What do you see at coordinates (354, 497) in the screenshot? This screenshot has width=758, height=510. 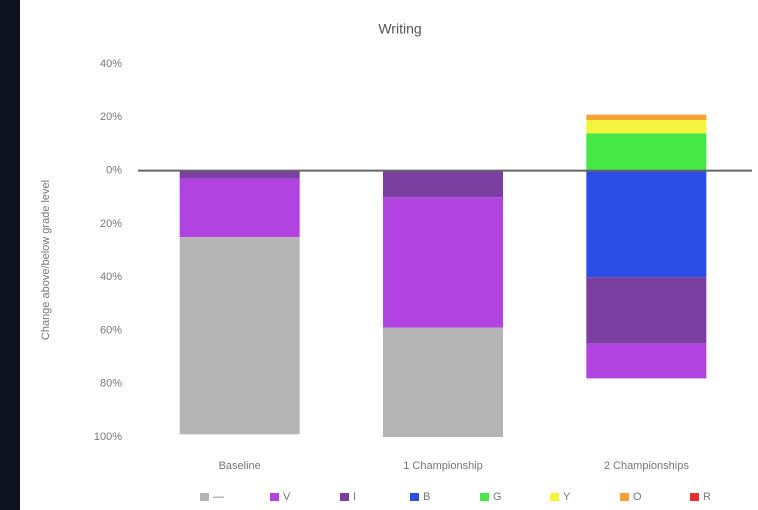 I see `legend-label: I` at bounding box center [354, 497].